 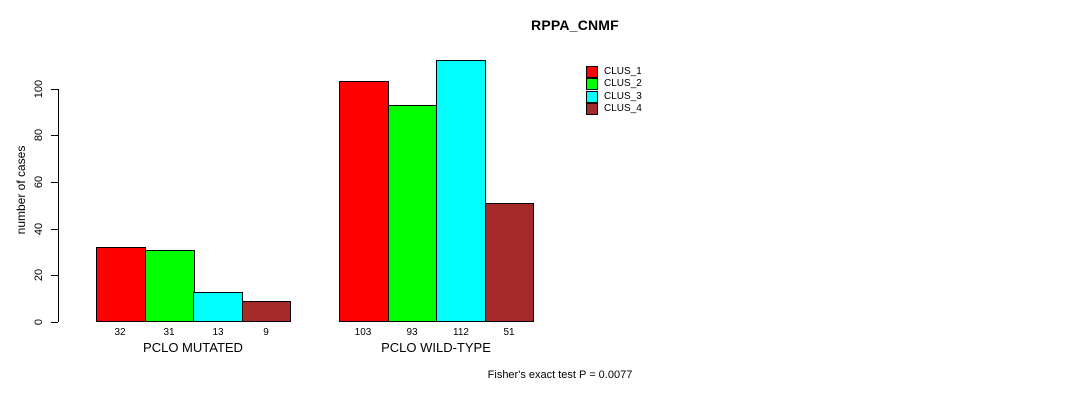 I want to click on x-axis-category-label: PCLO MUTATED, so click(x=193, y=347).